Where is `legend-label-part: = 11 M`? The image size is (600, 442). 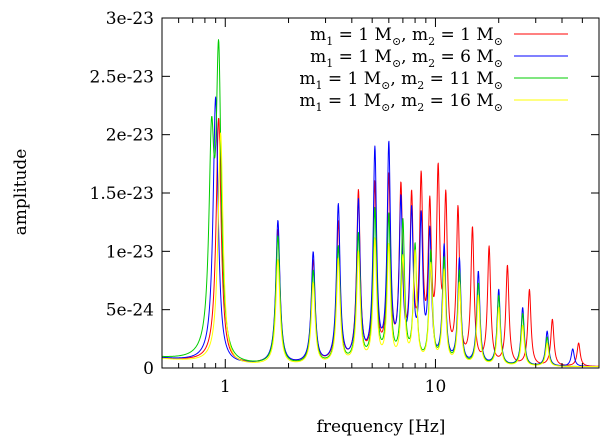
legend-label-part: = 11 M is located at coordinates (459, 79).